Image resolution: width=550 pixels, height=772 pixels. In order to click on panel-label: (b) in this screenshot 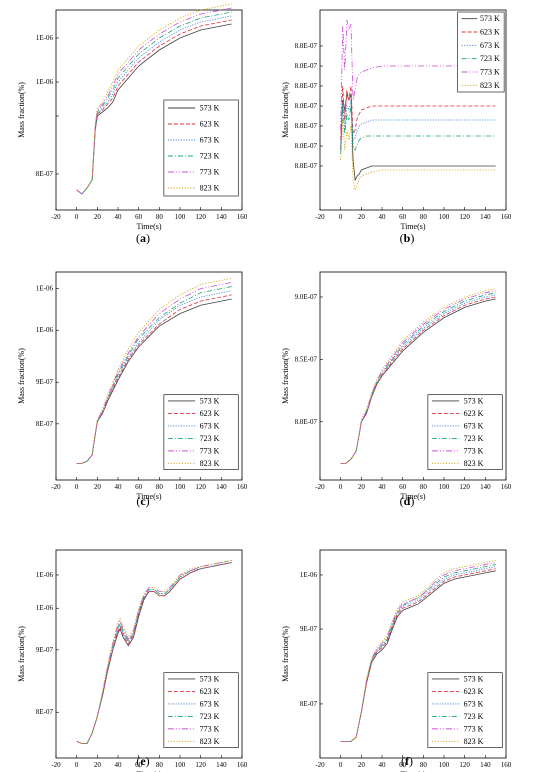, I will do `click(407, 238)`.